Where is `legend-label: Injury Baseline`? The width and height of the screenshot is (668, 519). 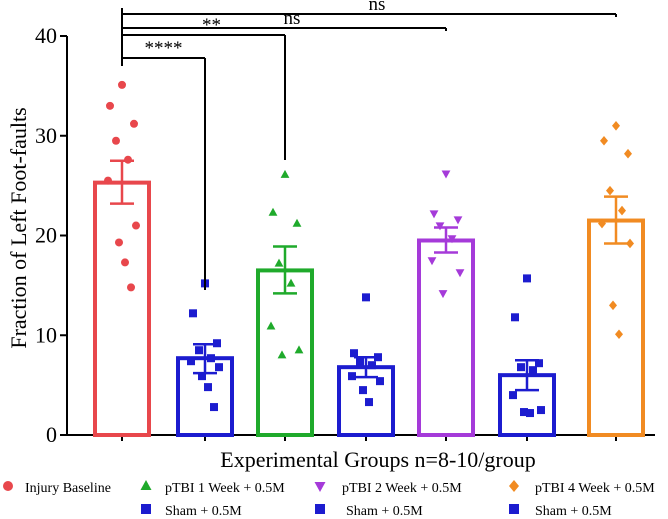
legend-label: Injury Baseline is located at coordinates (68, 488).